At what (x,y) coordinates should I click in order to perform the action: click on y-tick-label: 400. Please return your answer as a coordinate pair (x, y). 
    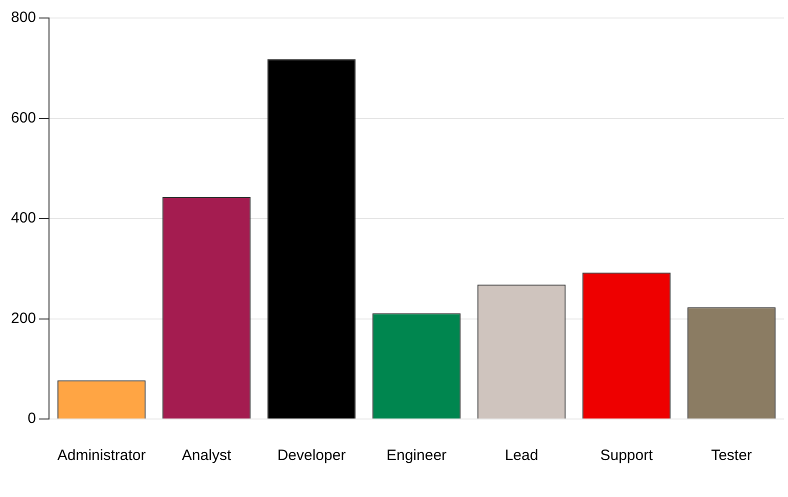
    Looking at the image, I should click on (23, 218).